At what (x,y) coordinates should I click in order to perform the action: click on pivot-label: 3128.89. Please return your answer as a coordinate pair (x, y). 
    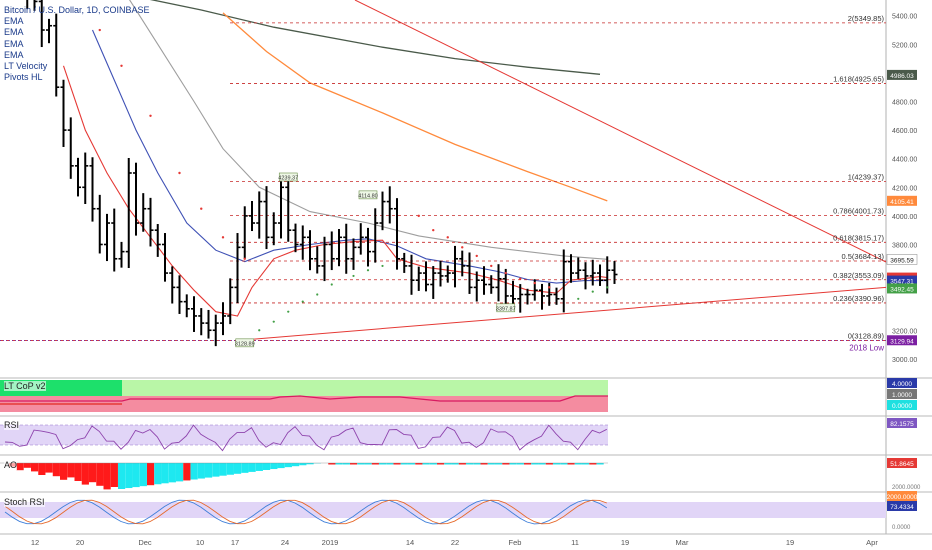
    Looking at the image, I should click on (245, 344).